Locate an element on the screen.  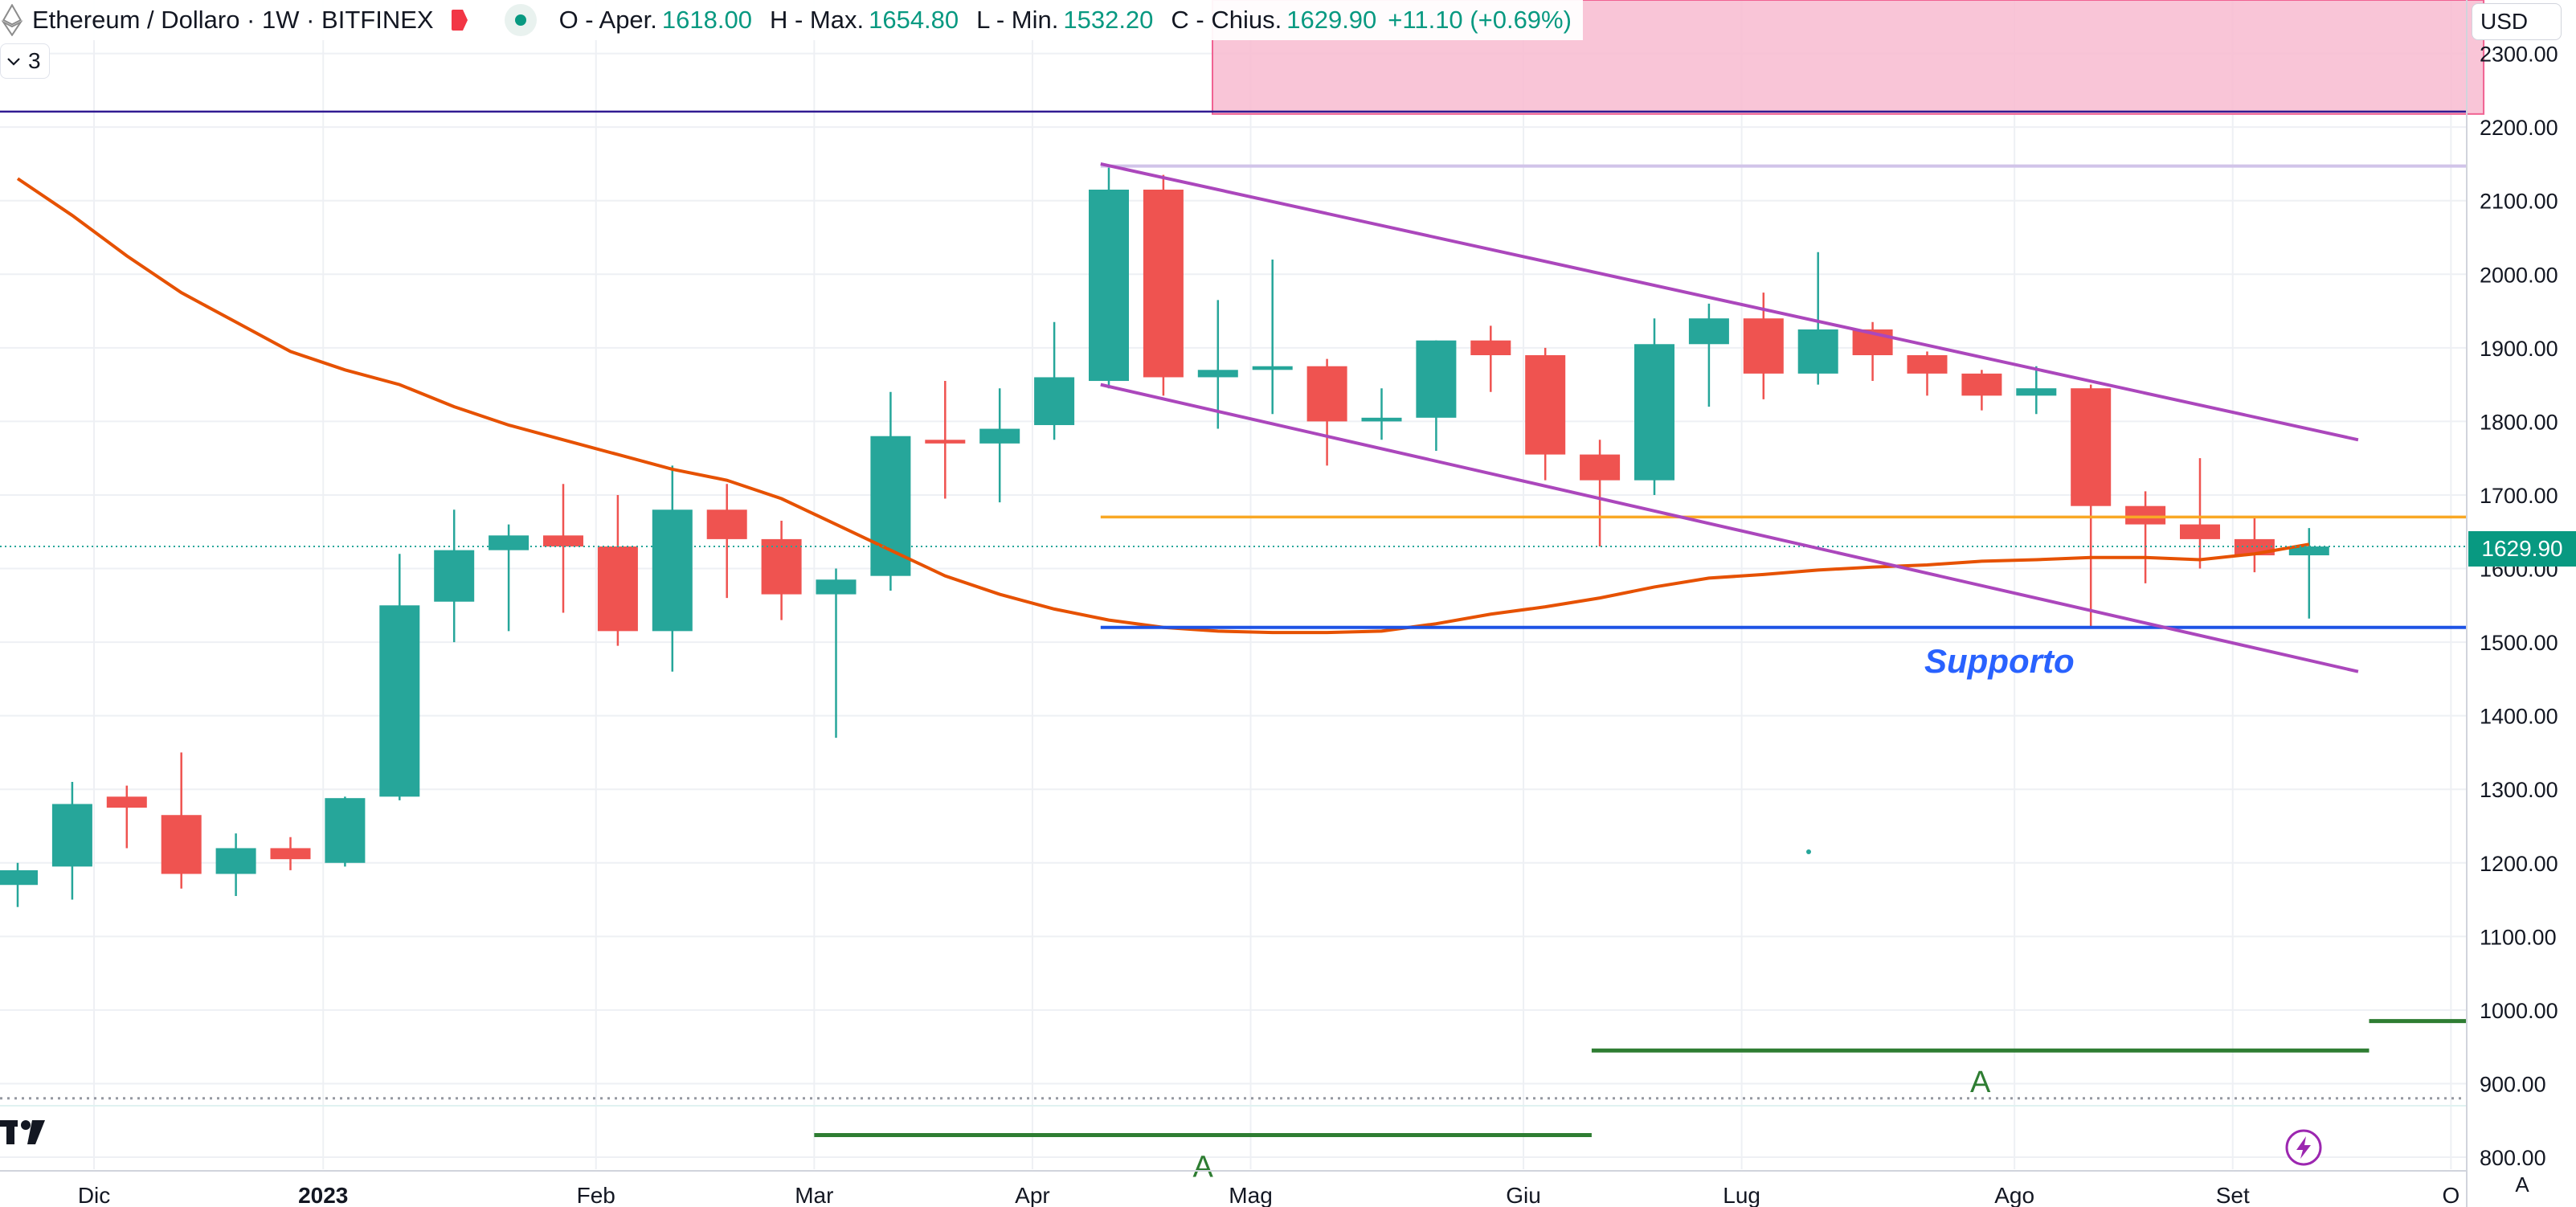
y-tick-label: 1700.00 is located at coordinates (2519, 496).